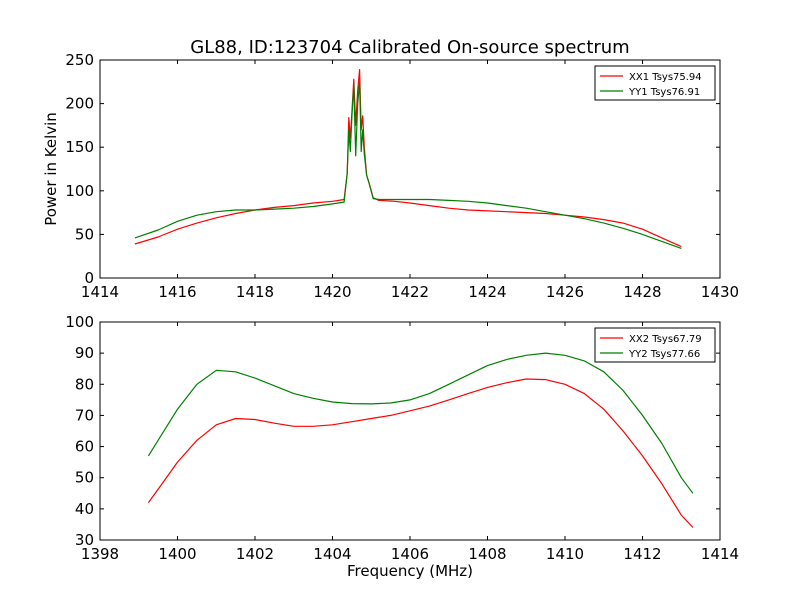  What do you see at coordinates (642, 292) in the screenshot?
I see `x-tick-label: 1428` at bounding box center [642, 292].